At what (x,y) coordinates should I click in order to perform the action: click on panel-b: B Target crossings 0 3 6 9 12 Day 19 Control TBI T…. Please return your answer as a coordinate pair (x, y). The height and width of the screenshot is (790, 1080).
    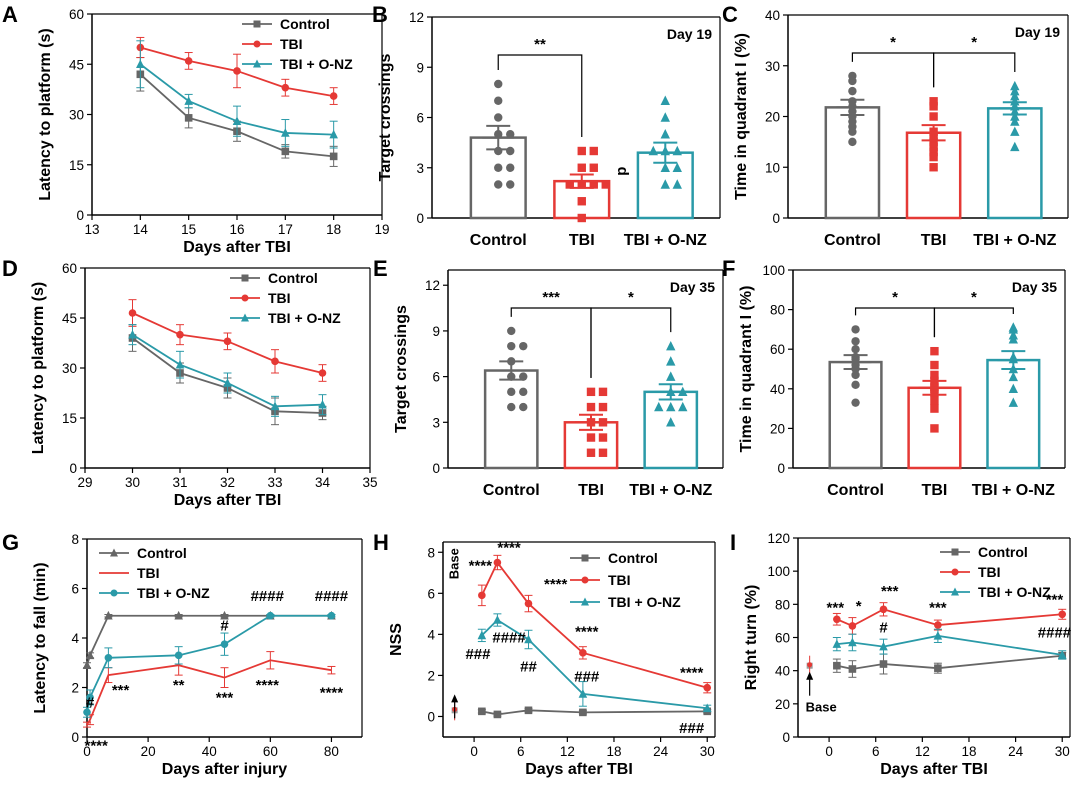
    Looking at the image, I should click on (546, 125).